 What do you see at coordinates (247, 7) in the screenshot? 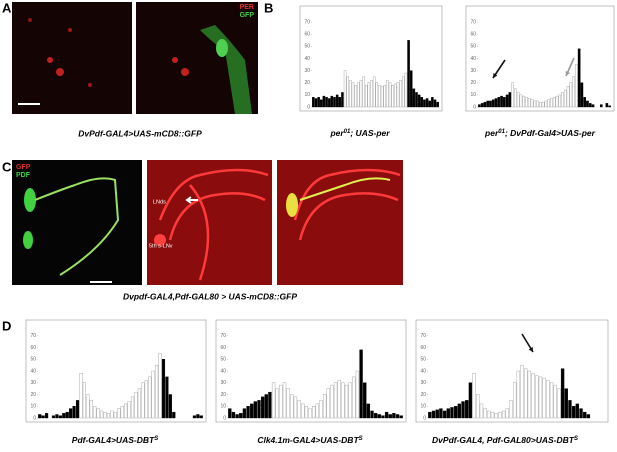
I see `channel-label: PER` at bounding box center [247, 7].